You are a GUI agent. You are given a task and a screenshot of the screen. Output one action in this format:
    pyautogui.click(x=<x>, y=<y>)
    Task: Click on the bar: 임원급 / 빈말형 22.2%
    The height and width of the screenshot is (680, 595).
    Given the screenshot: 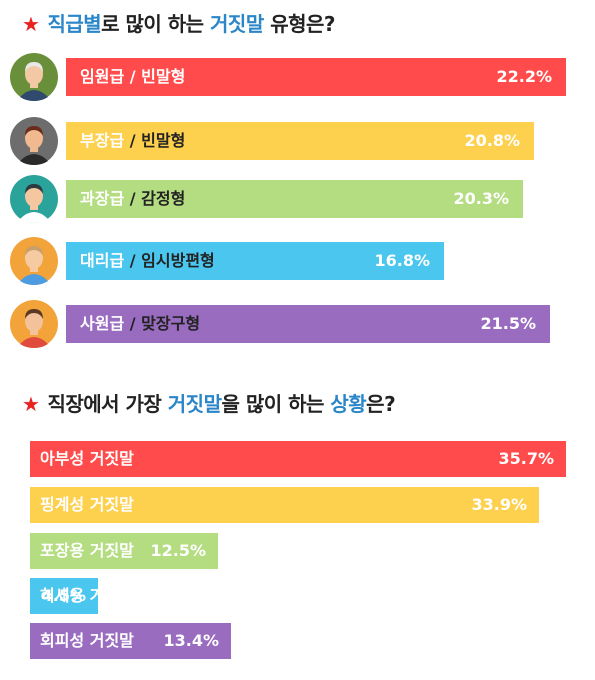 What is the action you would take?
    pyautogui.click(x=316, y=77)
    